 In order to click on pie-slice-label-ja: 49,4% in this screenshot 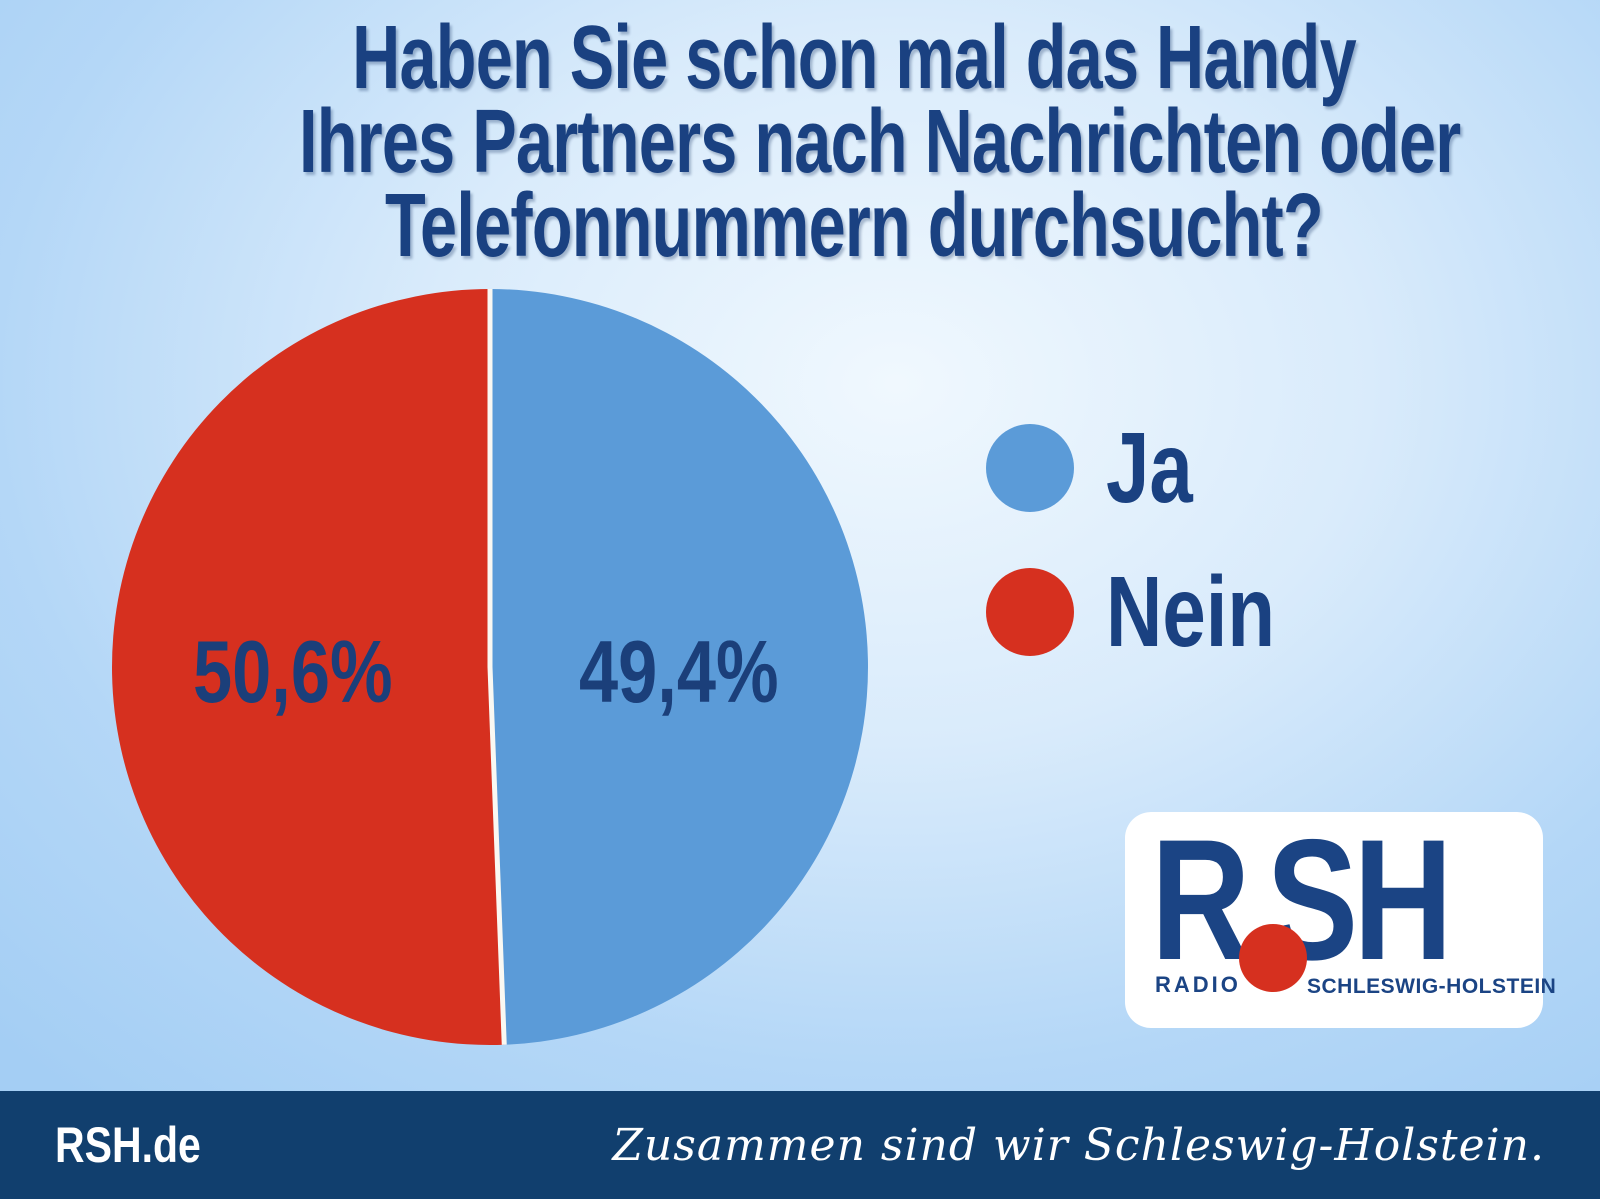, I will do `click(679, 671)`.